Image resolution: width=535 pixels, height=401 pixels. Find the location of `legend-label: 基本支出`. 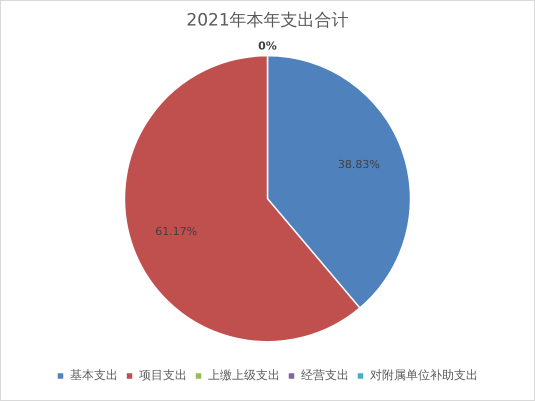

legend-label: 基本支出 is located at coordinates (94, 375).